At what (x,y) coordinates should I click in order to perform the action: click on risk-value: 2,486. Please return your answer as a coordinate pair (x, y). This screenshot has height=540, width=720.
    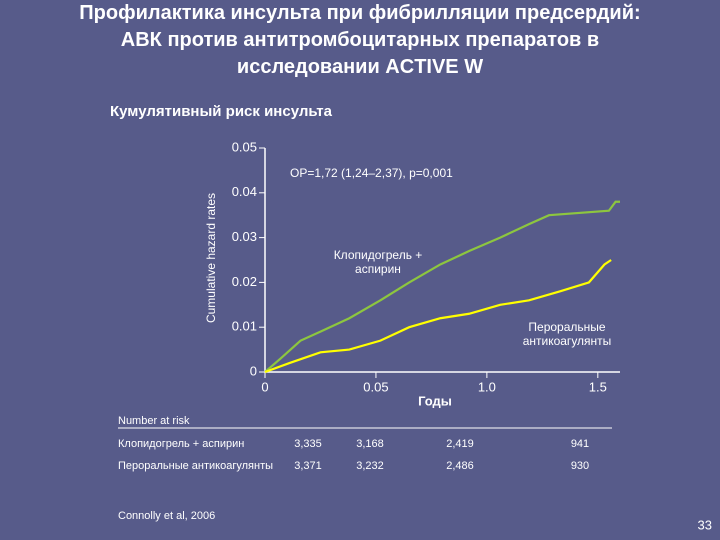
    Looking at the image, I should click on (460, 466).